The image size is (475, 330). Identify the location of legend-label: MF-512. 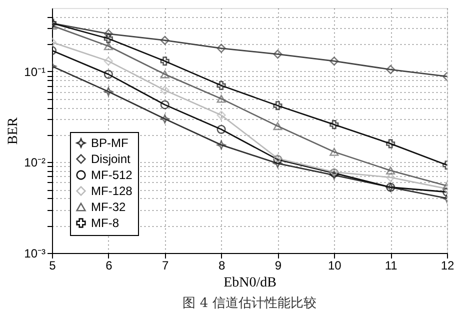
(112, 175).